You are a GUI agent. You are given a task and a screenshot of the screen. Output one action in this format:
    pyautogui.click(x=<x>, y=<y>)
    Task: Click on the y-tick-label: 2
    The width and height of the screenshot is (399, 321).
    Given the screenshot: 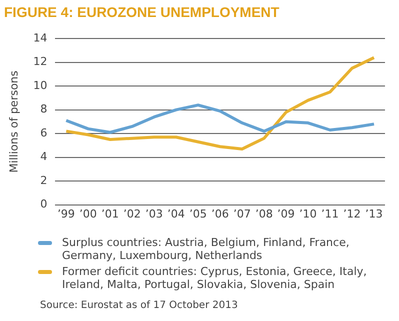 What is the action you would take?
    pyautogui.click(x=44, y=180)
    